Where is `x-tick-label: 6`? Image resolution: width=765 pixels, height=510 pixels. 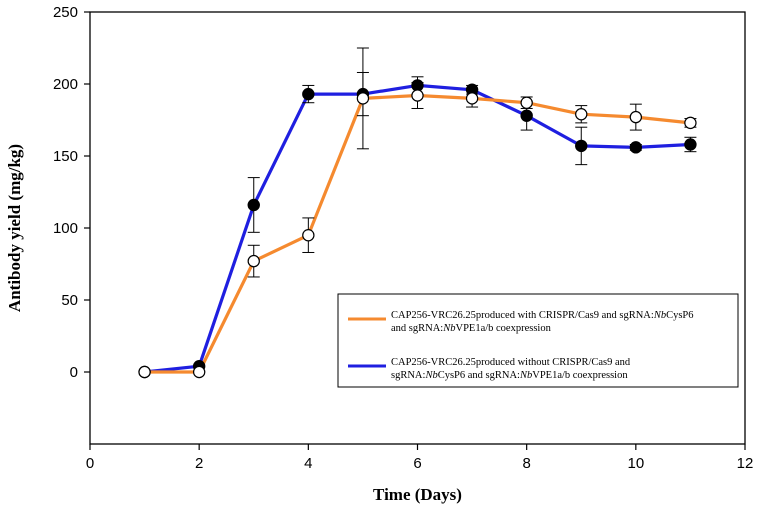 x-tick-label: 6 is located at coordinates (417, 463).